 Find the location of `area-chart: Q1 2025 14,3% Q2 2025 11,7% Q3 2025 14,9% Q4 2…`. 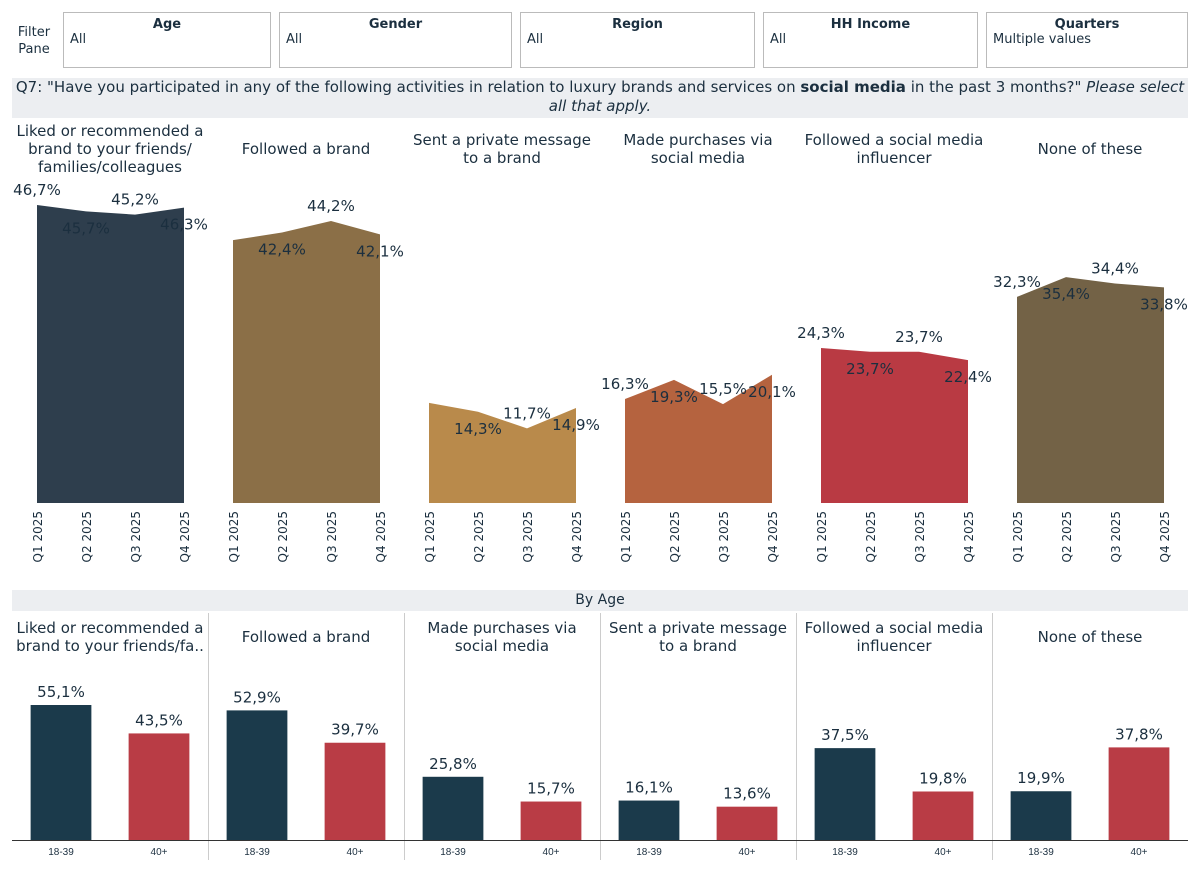

area-chart: Q1 2025 14,3% Q2 2025 11,7% Q3 2025 14,9% Q4 2… is located at coordinates (511, 482).